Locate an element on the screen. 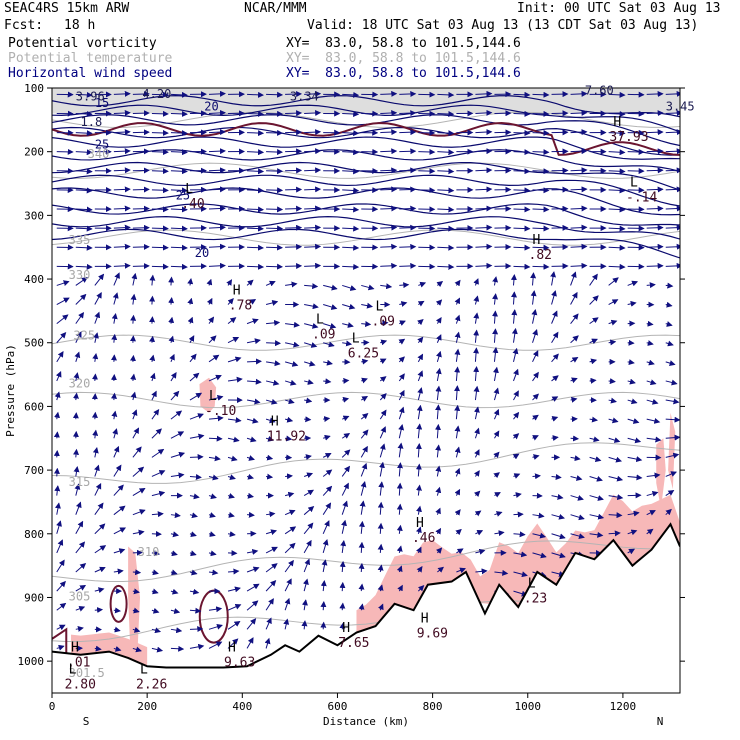  y-tick-label: 800 is located at coordinates (34, 534).